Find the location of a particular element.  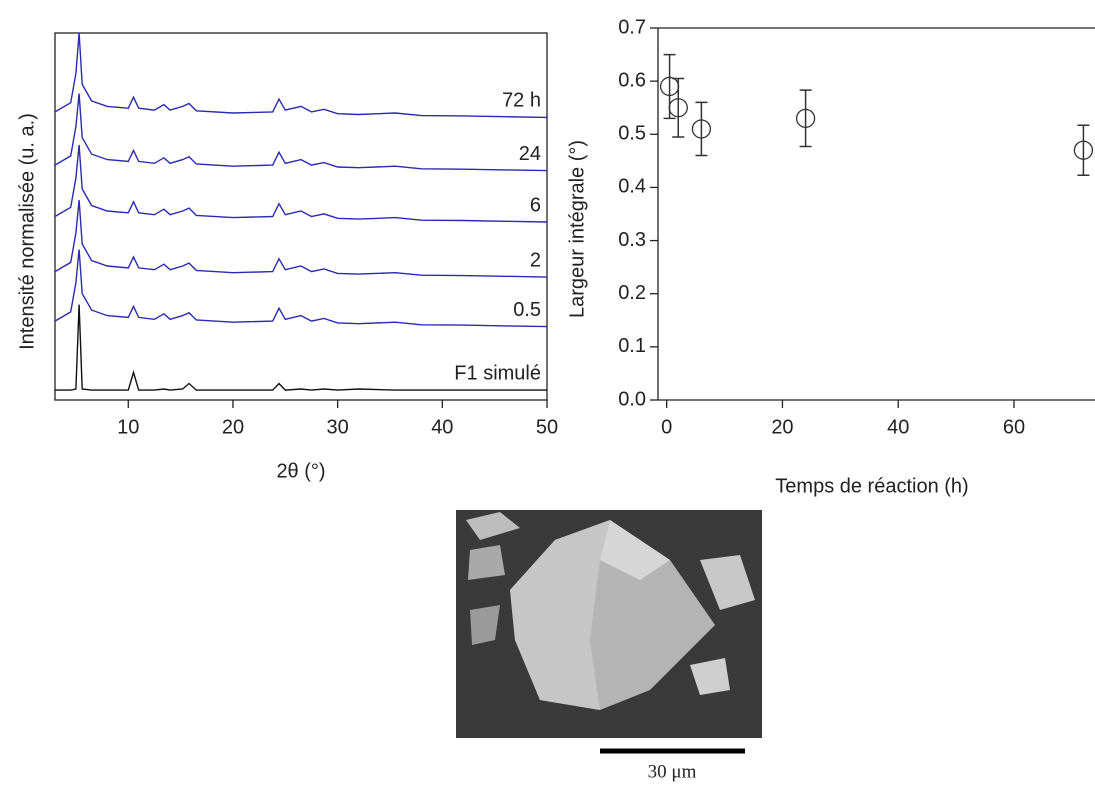

x-axis-label: Temps de réaction (h) is located at coordinates (871, 486).